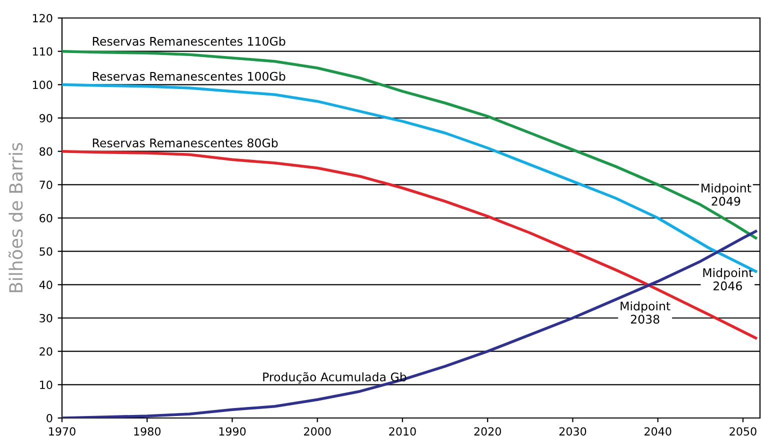 The image size is (762, 444). Describe the element at coordinates (189, 76) in the screenshot. I see `series-label: Reservas Remanescentes 100Gb` at that location.